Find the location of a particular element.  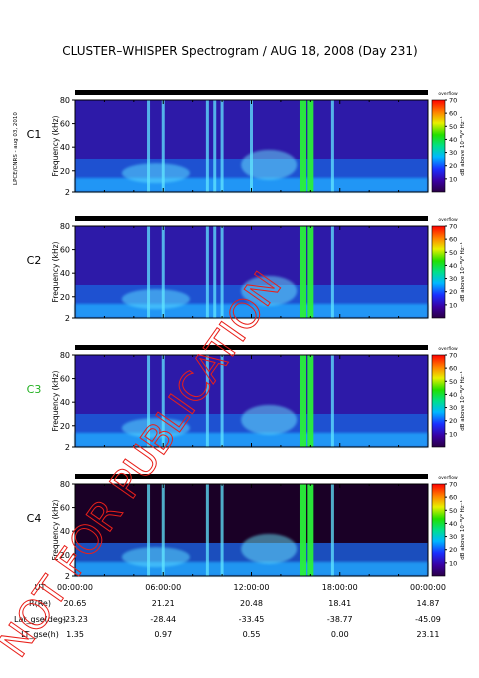

ephemeris-value: 18:00:00 is located at coordinates (340, 587).